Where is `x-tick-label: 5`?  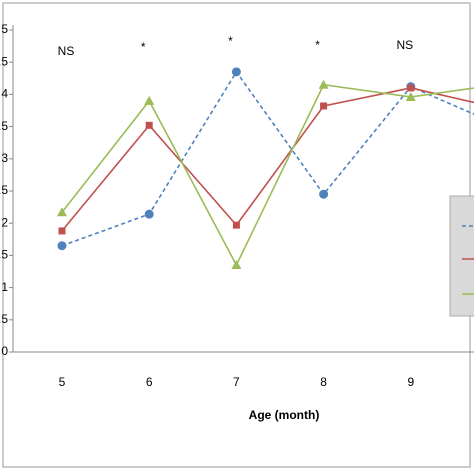
x-tick-label: 5 is located at coordinates (62, 382).